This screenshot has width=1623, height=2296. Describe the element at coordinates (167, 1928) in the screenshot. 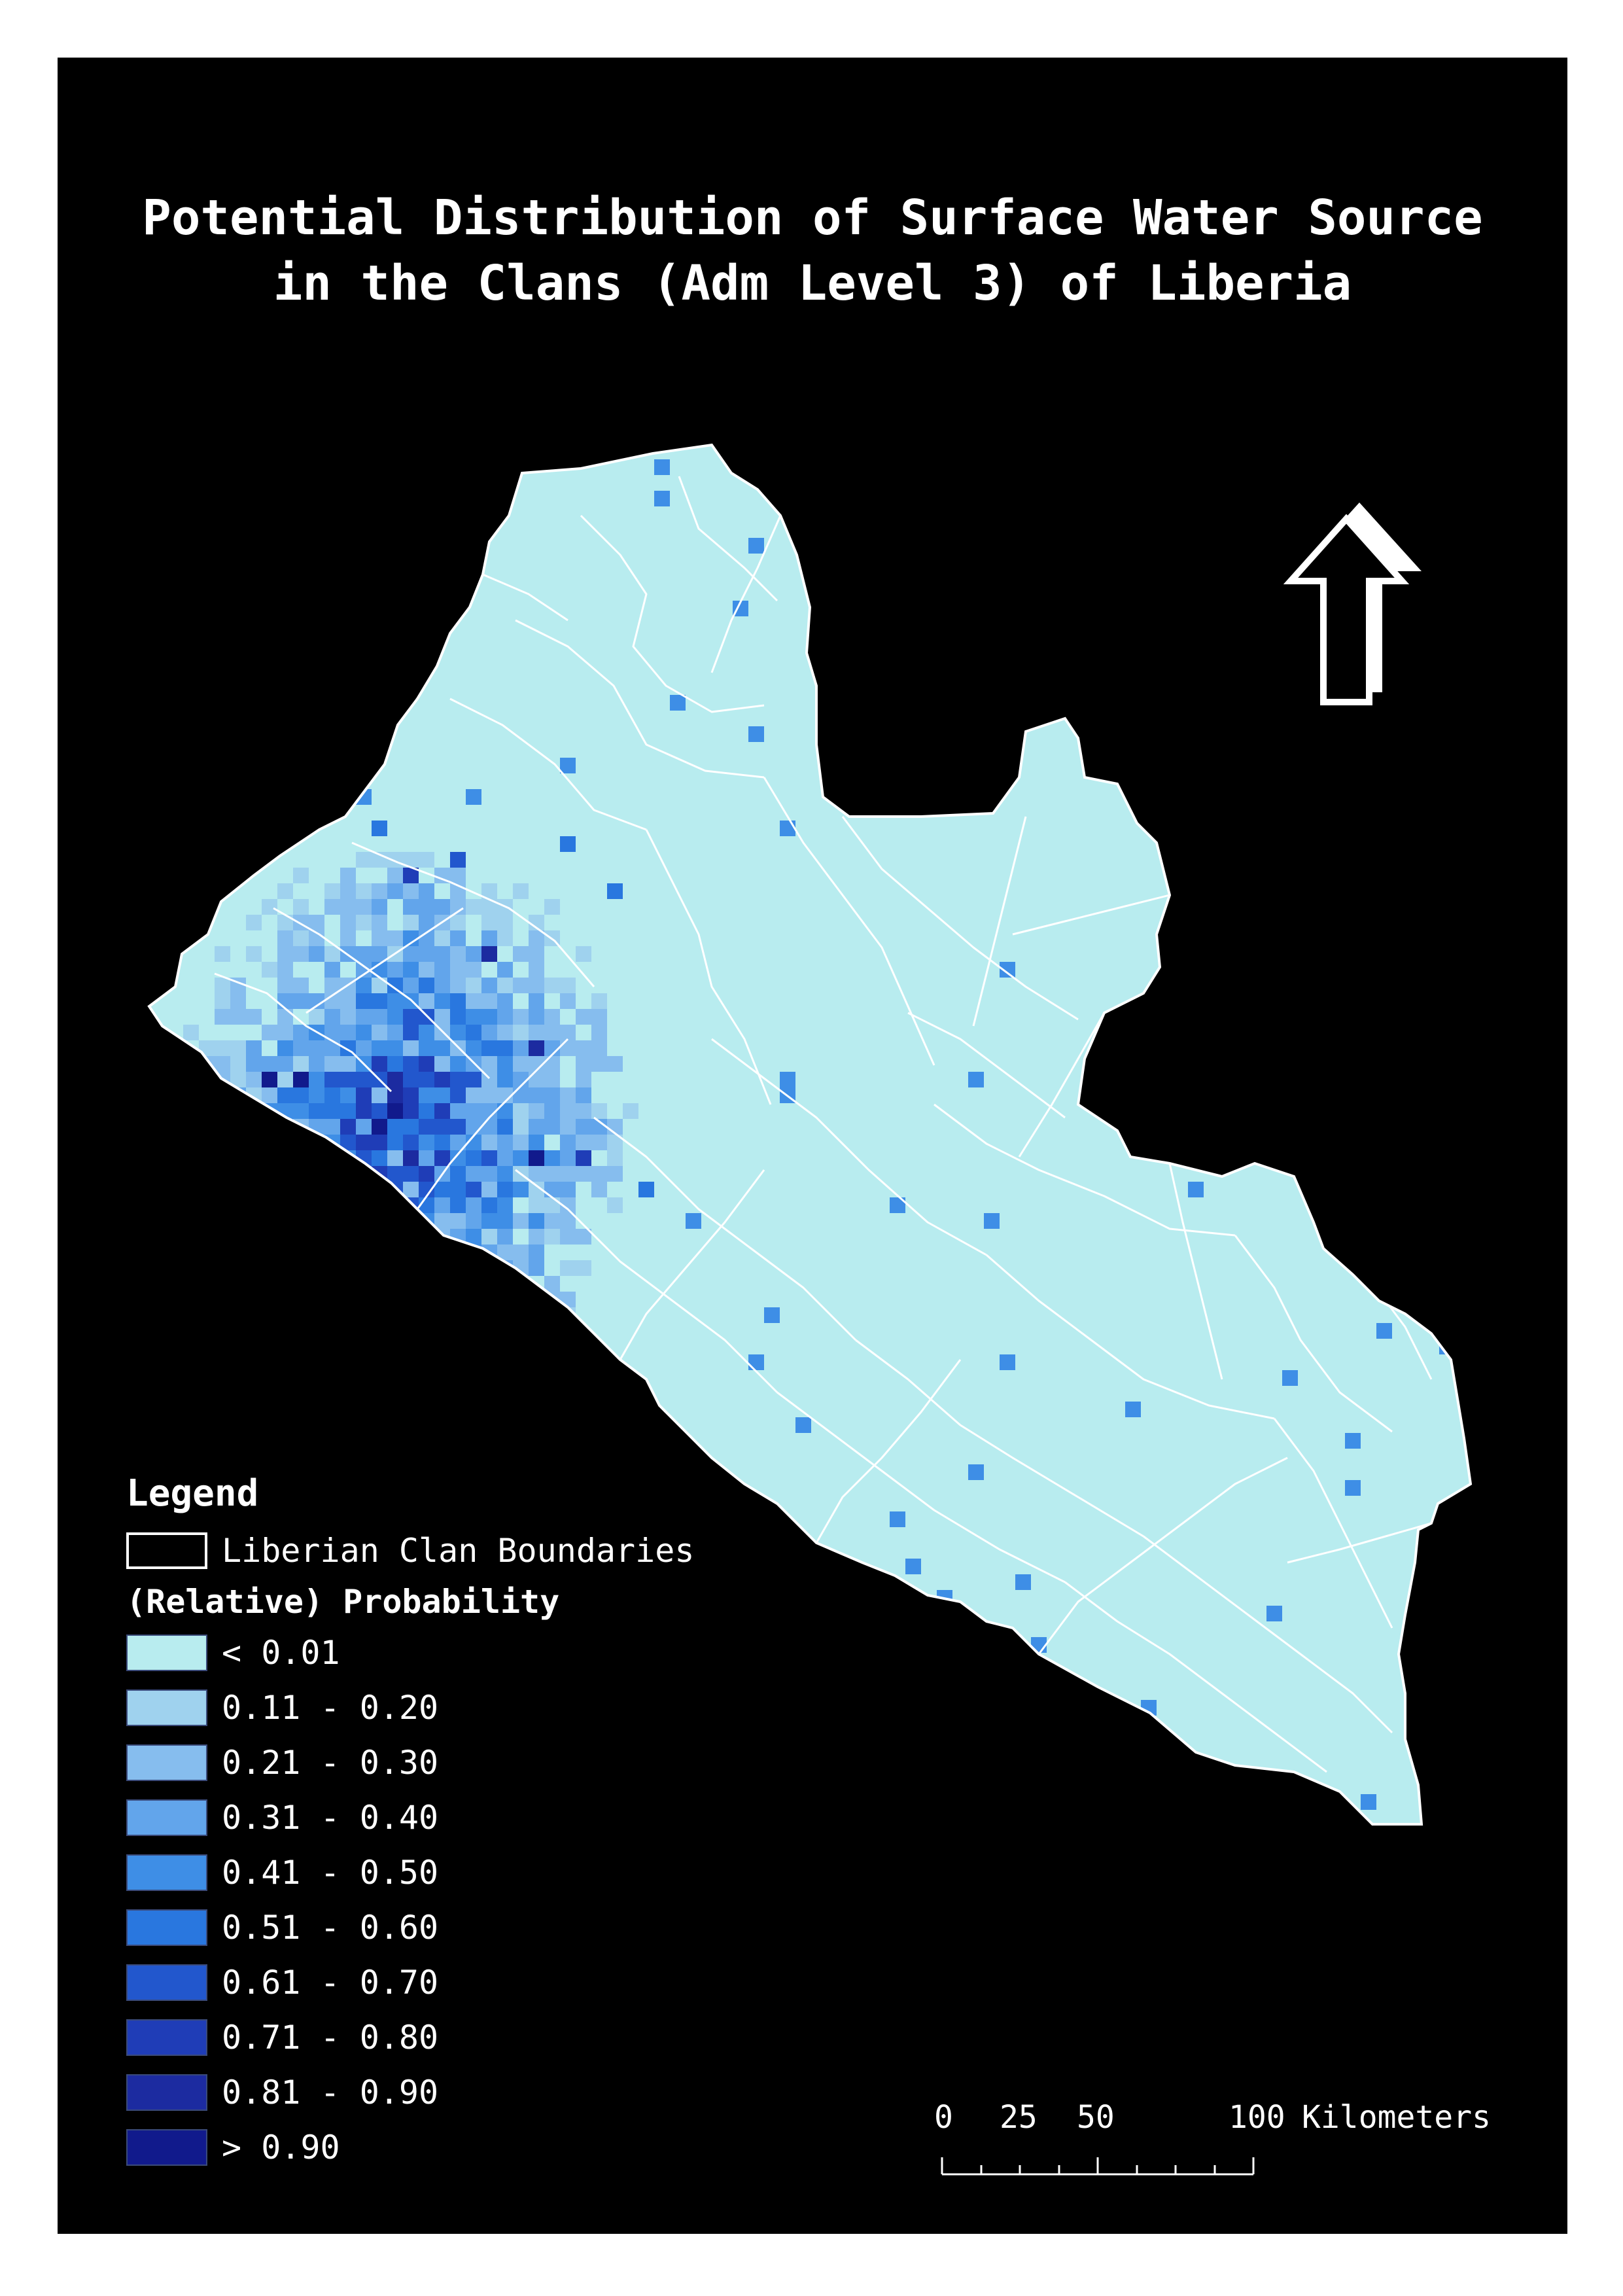

I see `legend-swatch` at that location.